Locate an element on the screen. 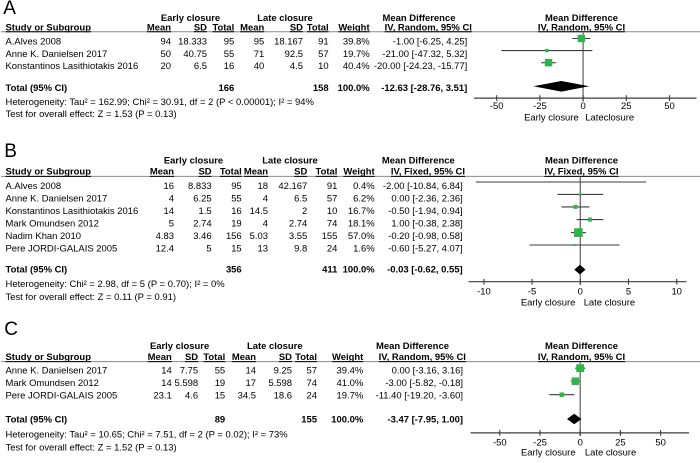  svg-text: 5.03 is located at coordinates (259, 236).